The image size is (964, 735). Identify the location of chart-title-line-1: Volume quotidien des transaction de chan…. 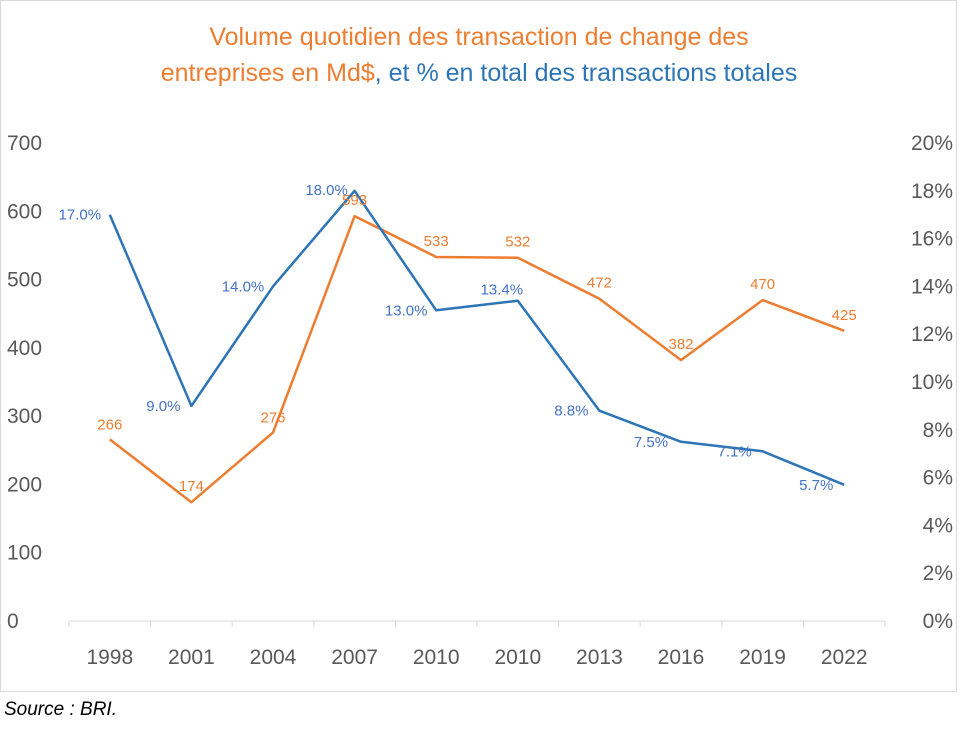
(478, 37).